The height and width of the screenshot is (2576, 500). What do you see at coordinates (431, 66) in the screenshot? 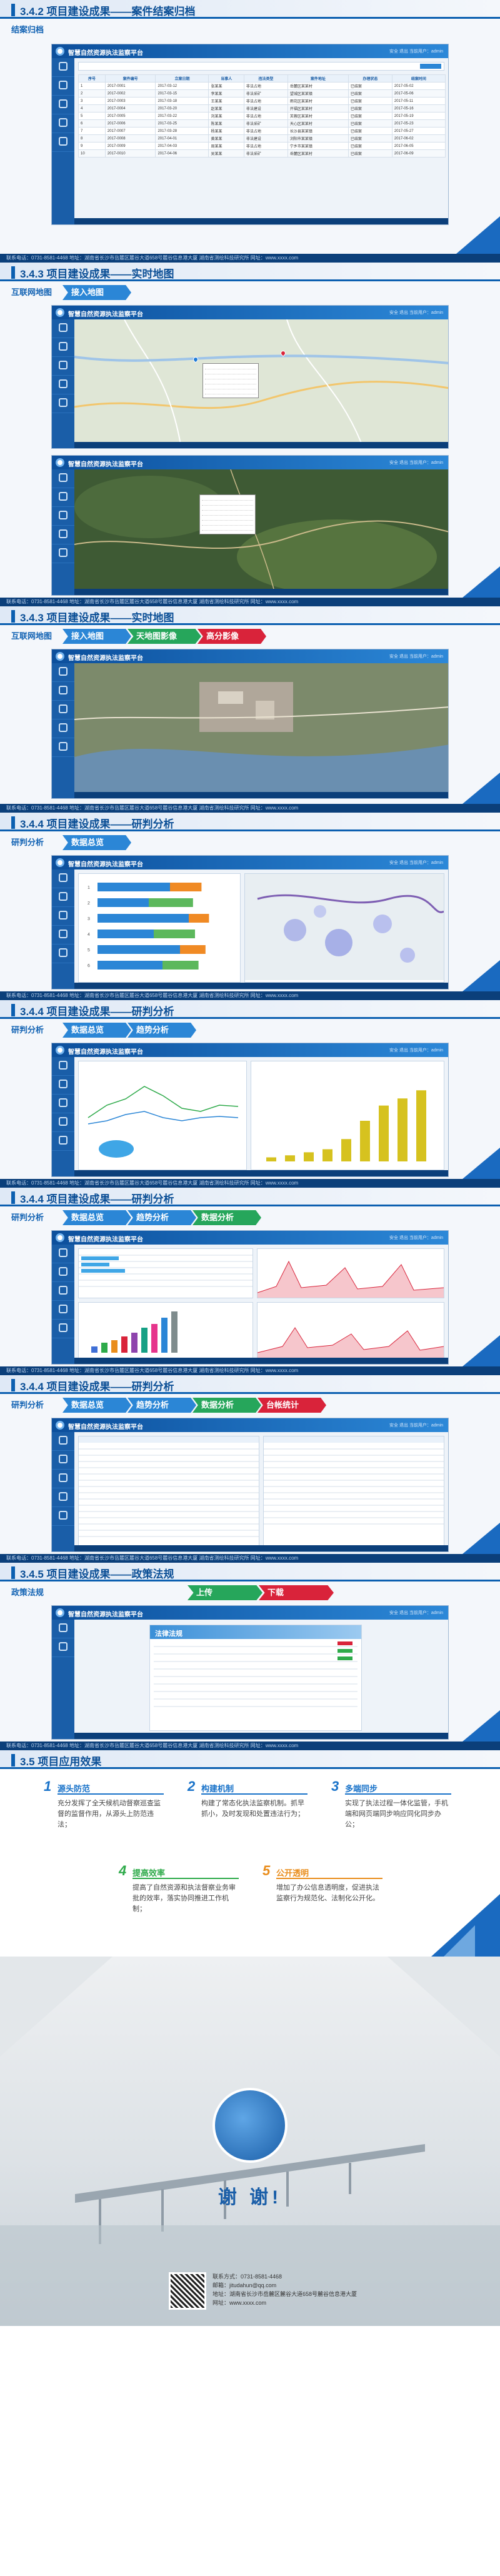
I see `search-button` at bounding box center [431, 66].